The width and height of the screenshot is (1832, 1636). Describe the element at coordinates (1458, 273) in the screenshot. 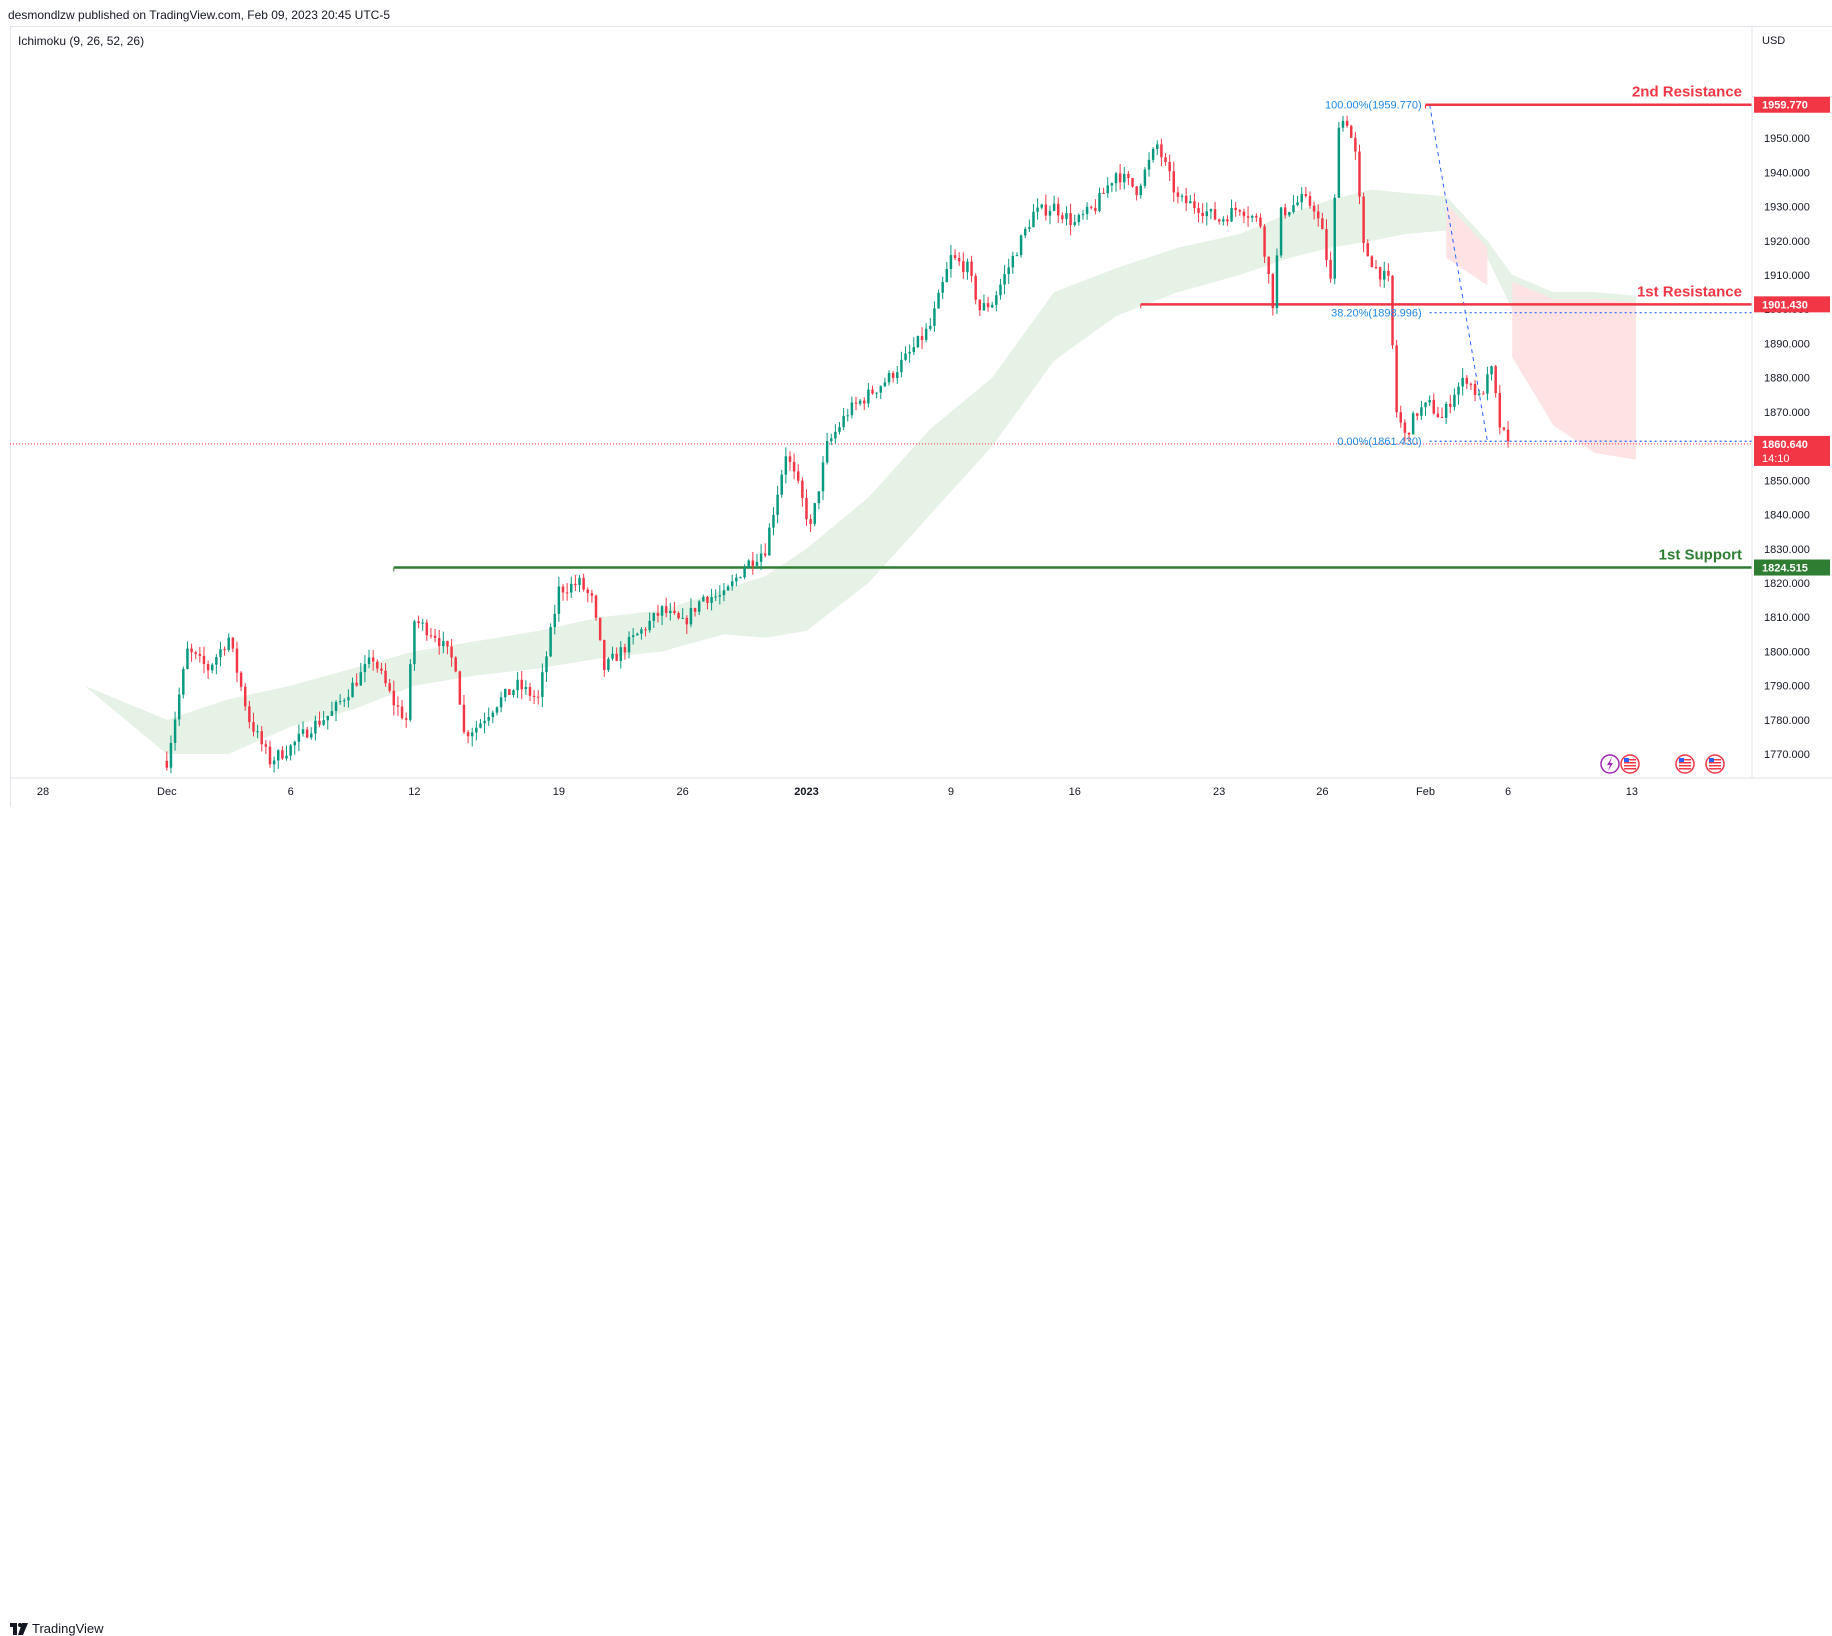

I see `fib-trend-line` at that location.